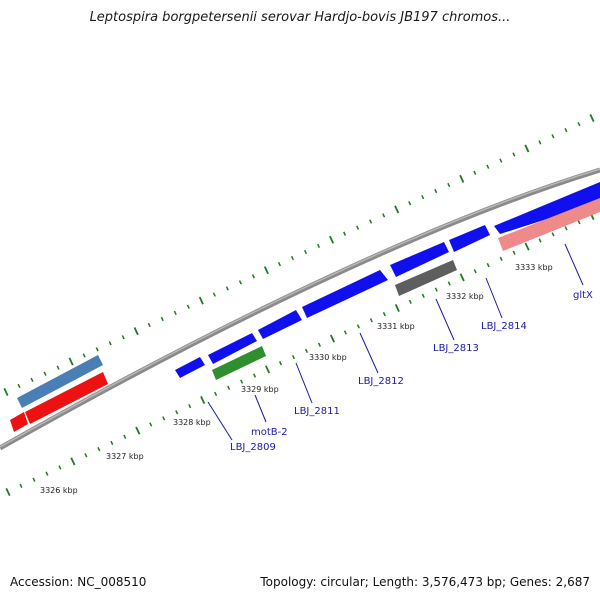  I want to click on gene-block-red, so click(66, 398).